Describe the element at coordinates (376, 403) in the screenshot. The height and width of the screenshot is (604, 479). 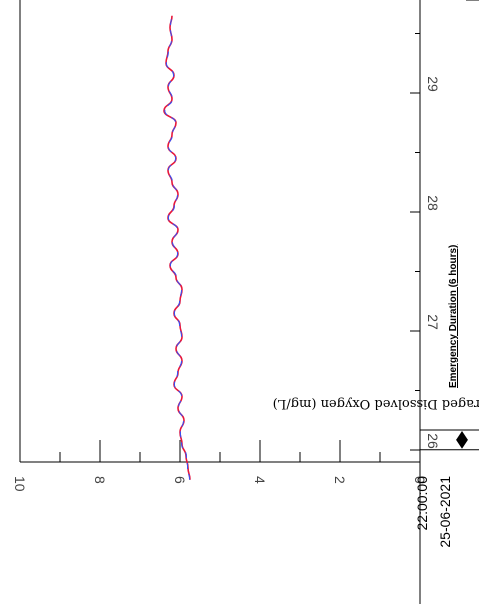
I see `y-axis-label: Depth-averaged Dissolved Oxygen (mg/L)` at that location.